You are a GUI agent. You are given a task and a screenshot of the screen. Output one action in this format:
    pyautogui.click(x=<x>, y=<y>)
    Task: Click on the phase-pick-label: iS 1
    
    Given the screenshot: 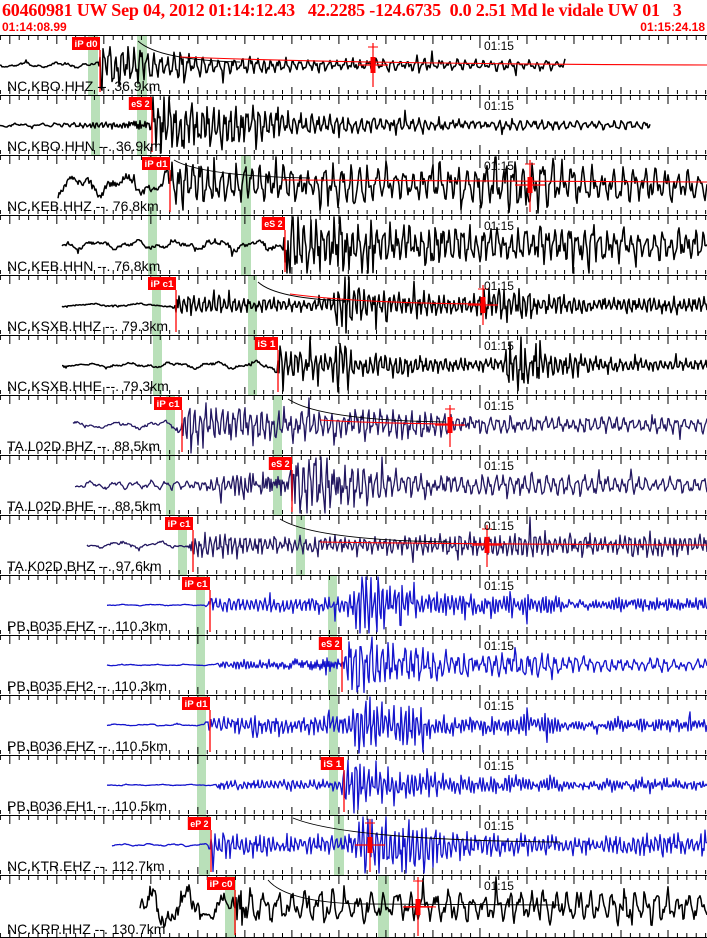 What is the action you would take?
    pyautogui.click(x=332, y=764)
    